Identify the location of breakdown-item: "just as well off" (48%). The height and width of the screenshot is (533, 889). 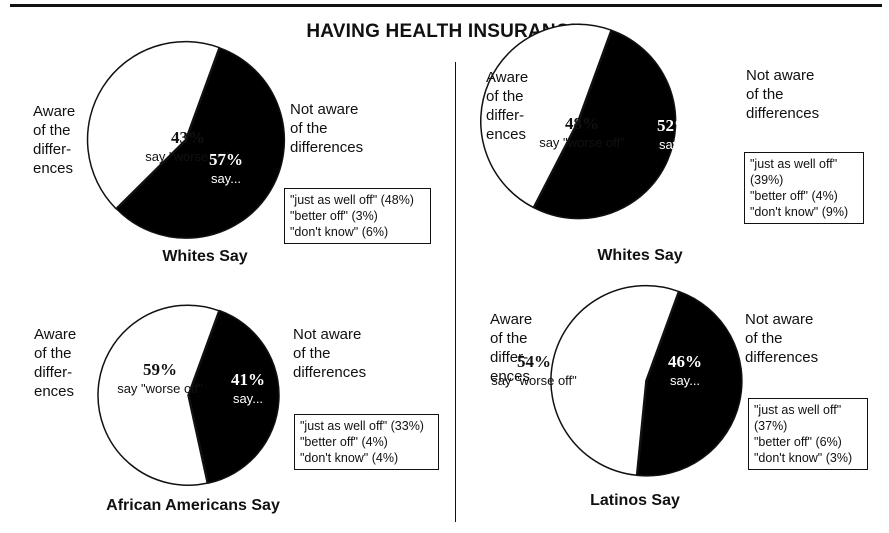
(352, 200).